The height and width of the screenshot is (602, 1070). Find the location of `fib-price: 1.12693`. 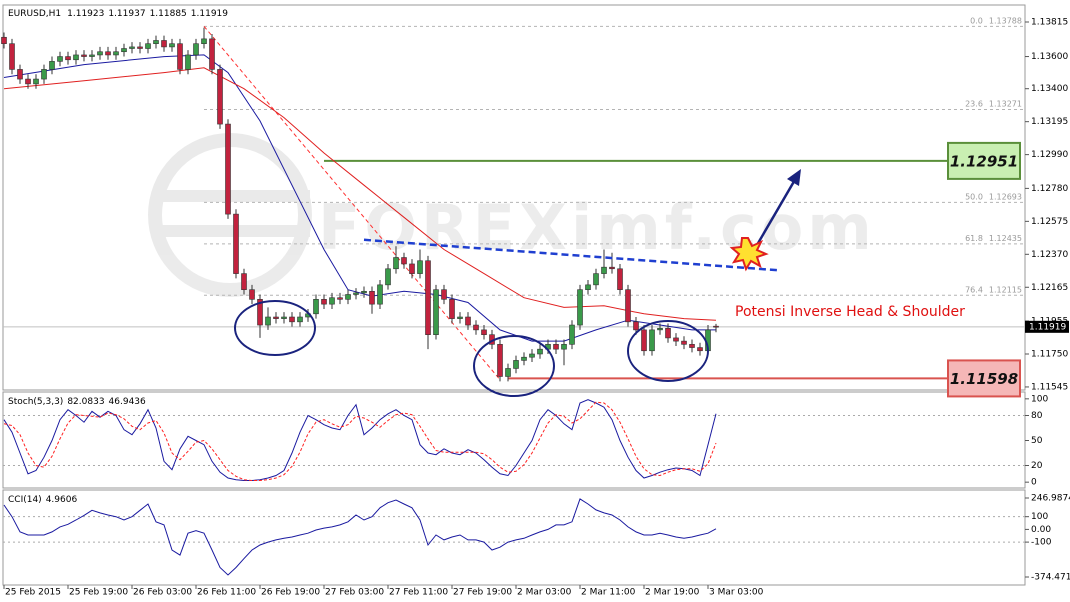

fib-price: 1.12693 is located at coordinates (1005, 196).